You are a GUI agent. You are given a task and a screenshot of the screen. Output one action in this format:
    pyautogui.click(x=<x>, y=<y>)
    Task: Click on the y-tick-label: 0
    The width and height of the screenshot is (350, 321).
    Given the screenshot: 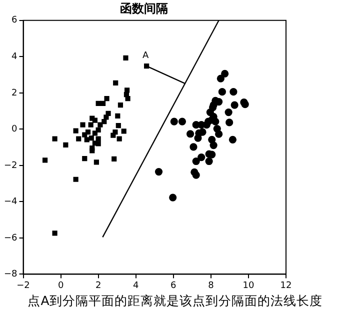 What is the action you would take?
    pyautogui.click(x=15, y=129)
    